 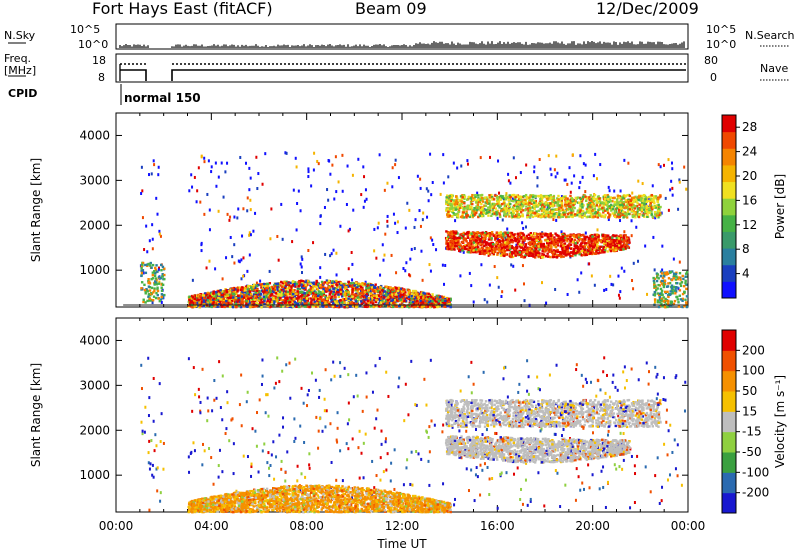 I want to click on freq-tick-bottom: 8, so click(x=101, y=77).